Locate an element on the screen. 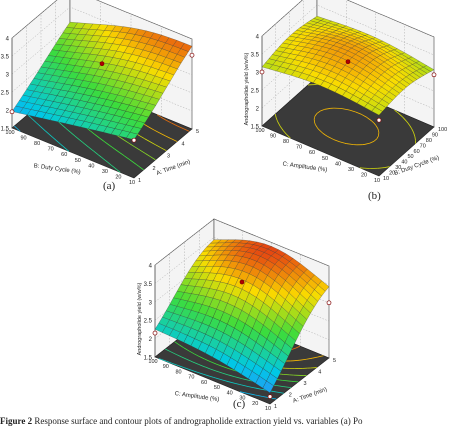 The image size is (474, 426). y-tick-label: 10 is located at coordinates (132, 183).